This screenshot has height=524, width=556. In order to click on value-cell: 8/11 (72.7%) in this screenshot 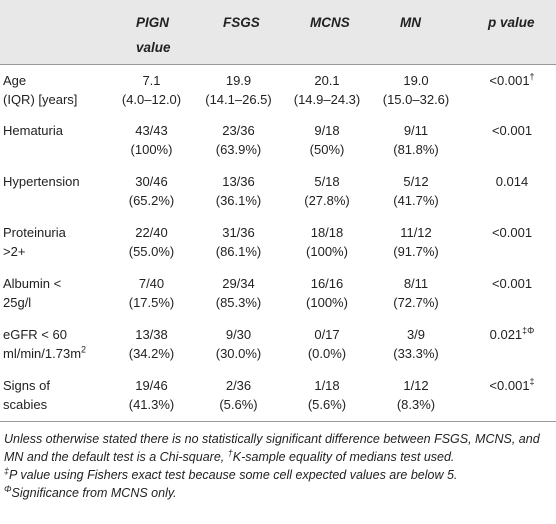, I will do `click(416, 293)`.